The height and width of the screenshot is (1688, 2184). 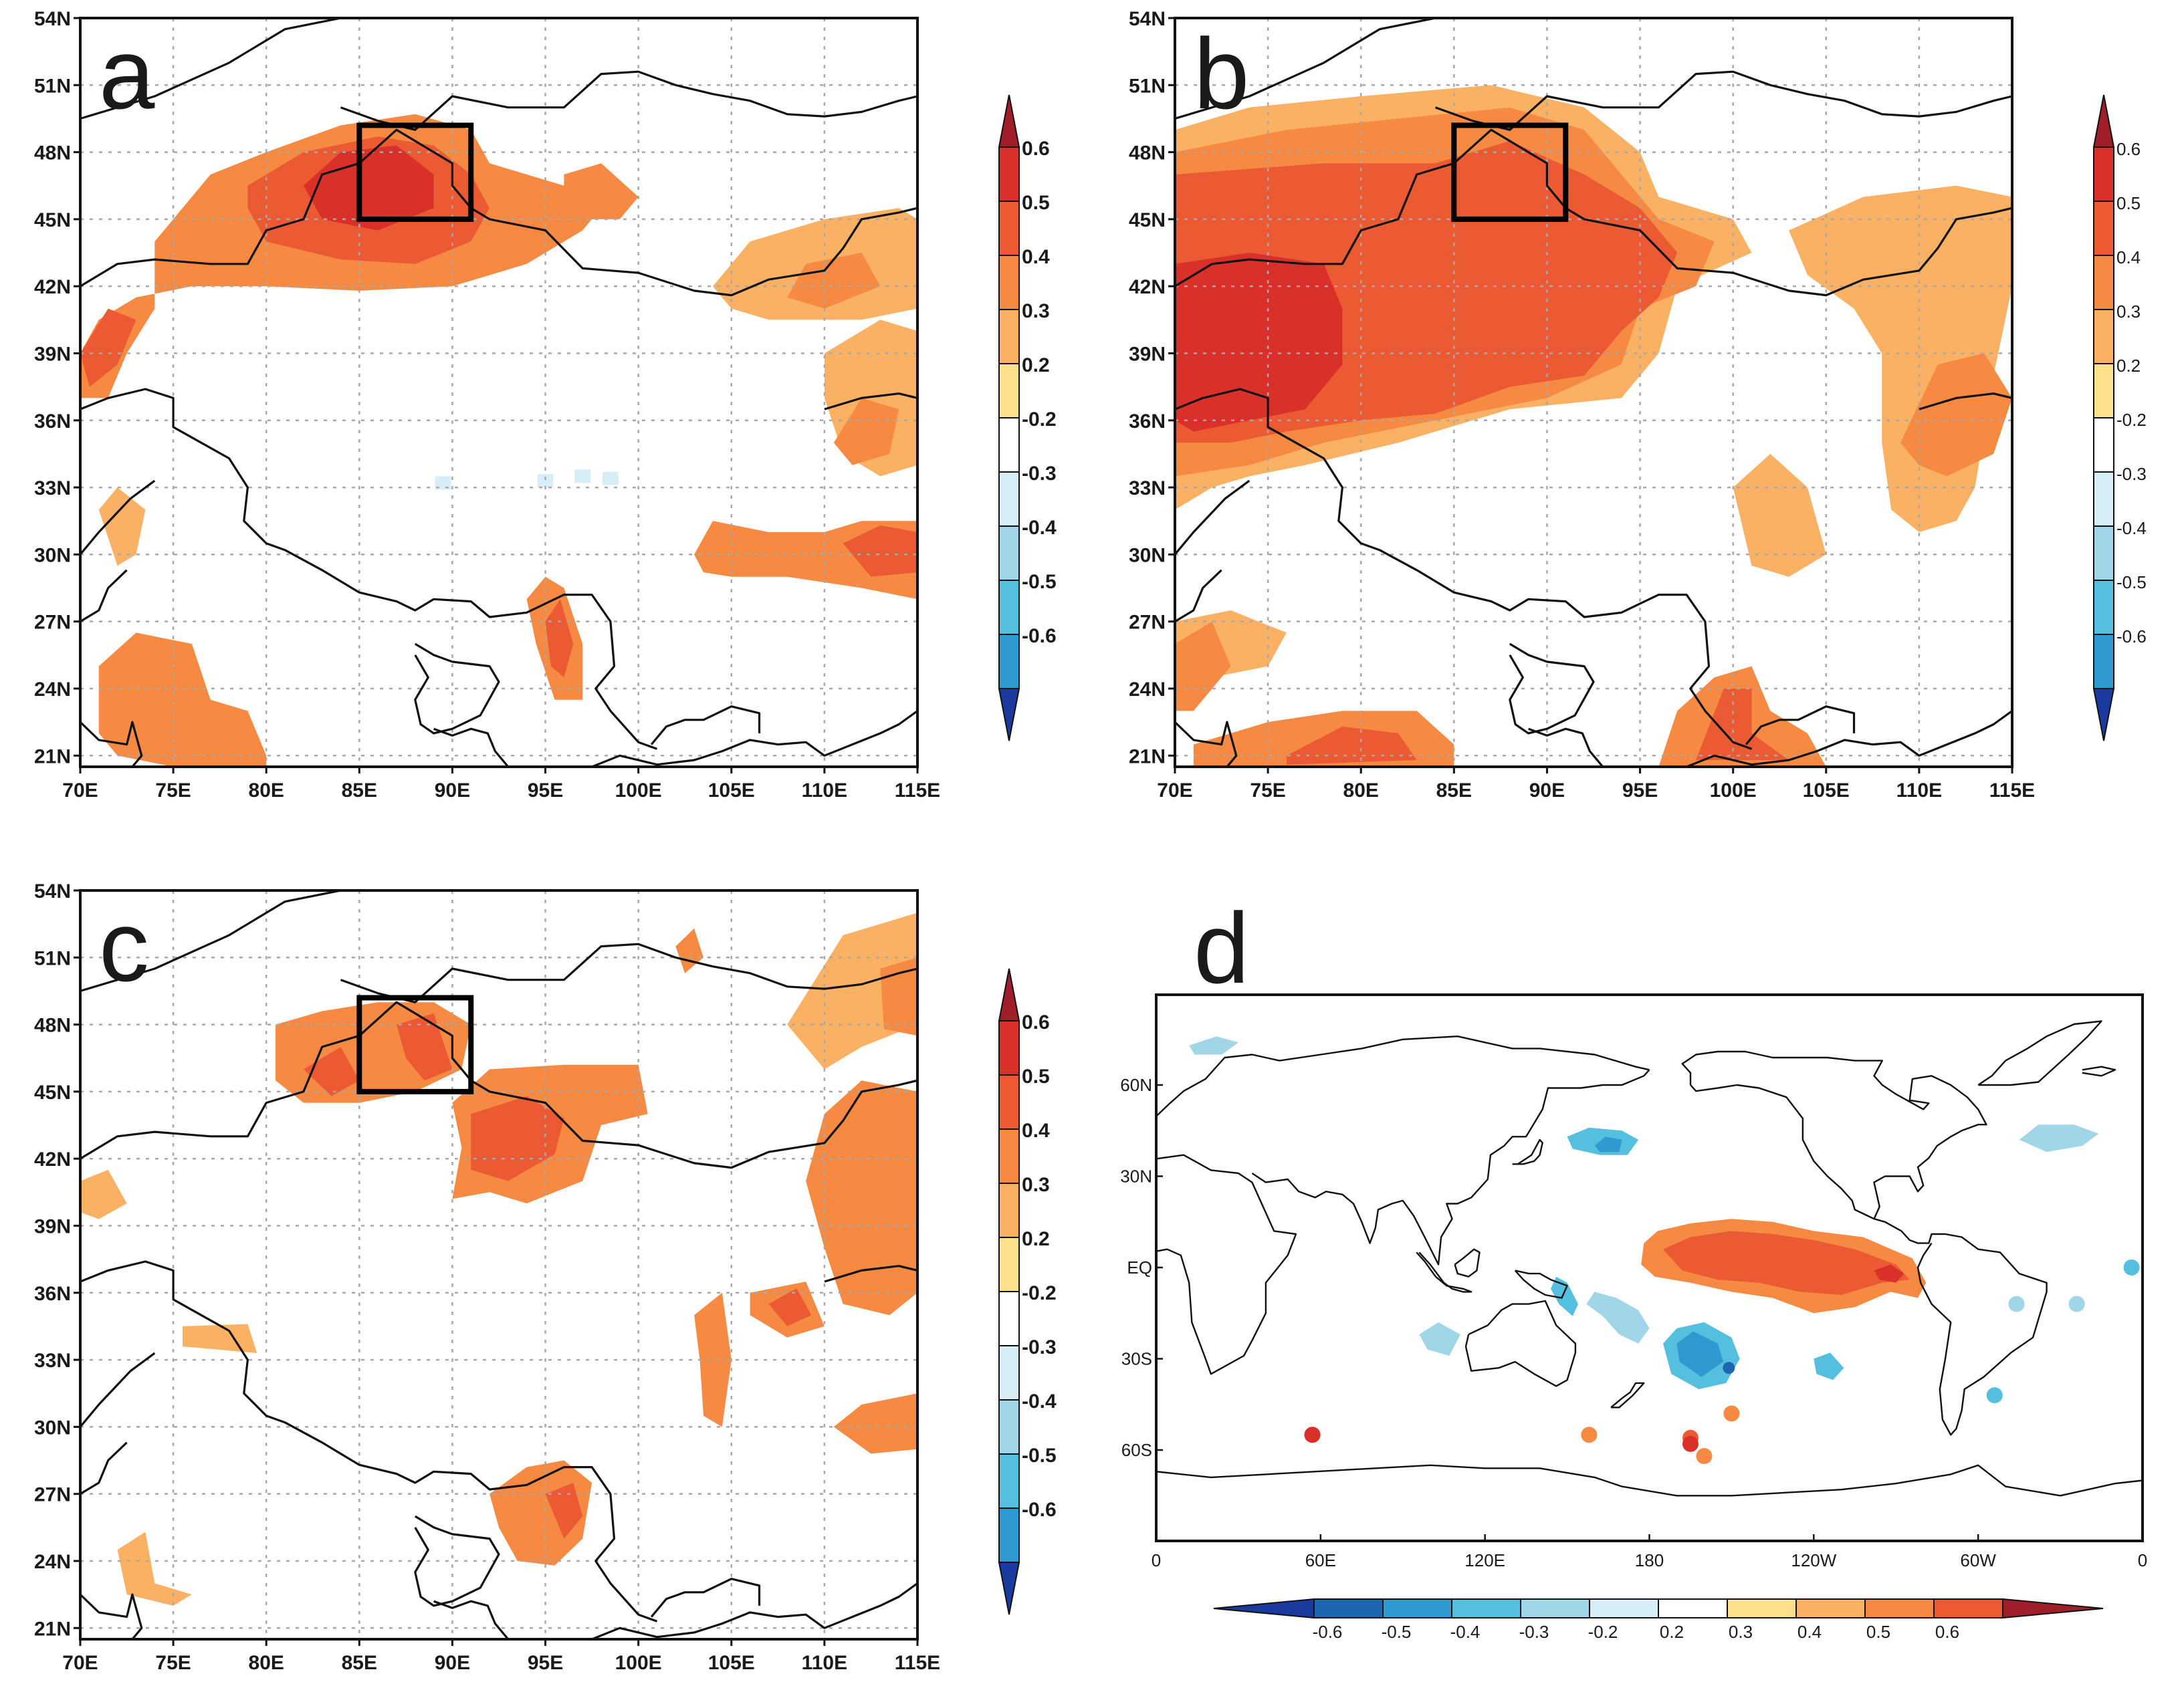 I want to click on colorbar-tick-label: 0.6, so click(x=1947, y=1632).